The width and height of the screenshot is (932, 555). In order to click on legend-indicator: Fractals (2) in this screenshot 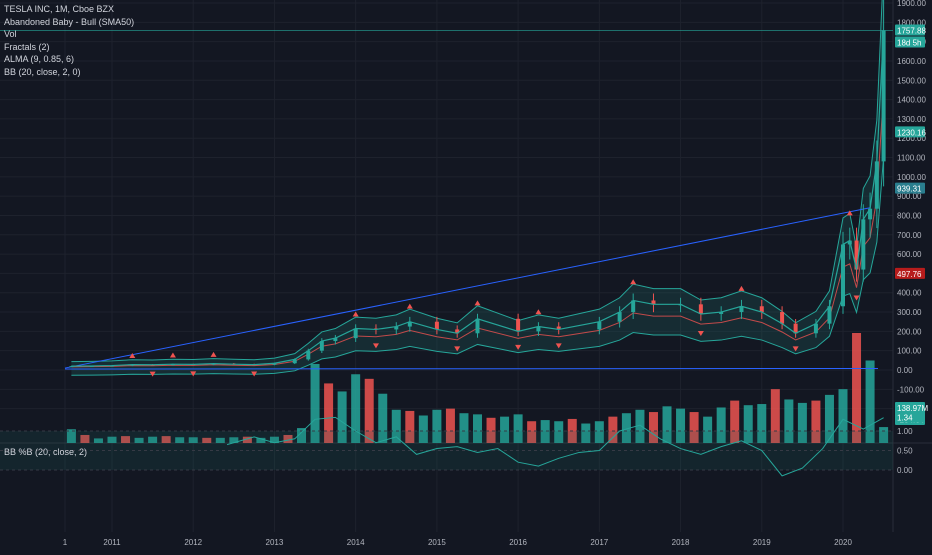, I will do `click(27, 46)`.